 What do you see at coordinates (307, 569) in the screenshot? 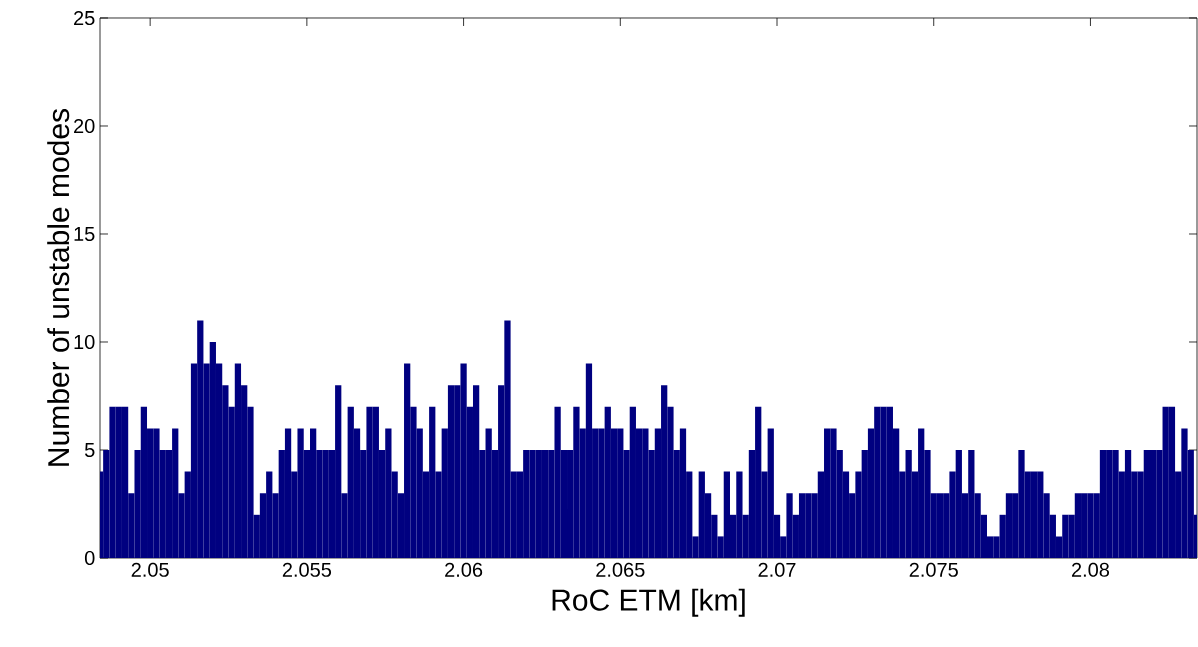
I see `x-tick-label: 2.055` at bounding box center [307, 569].